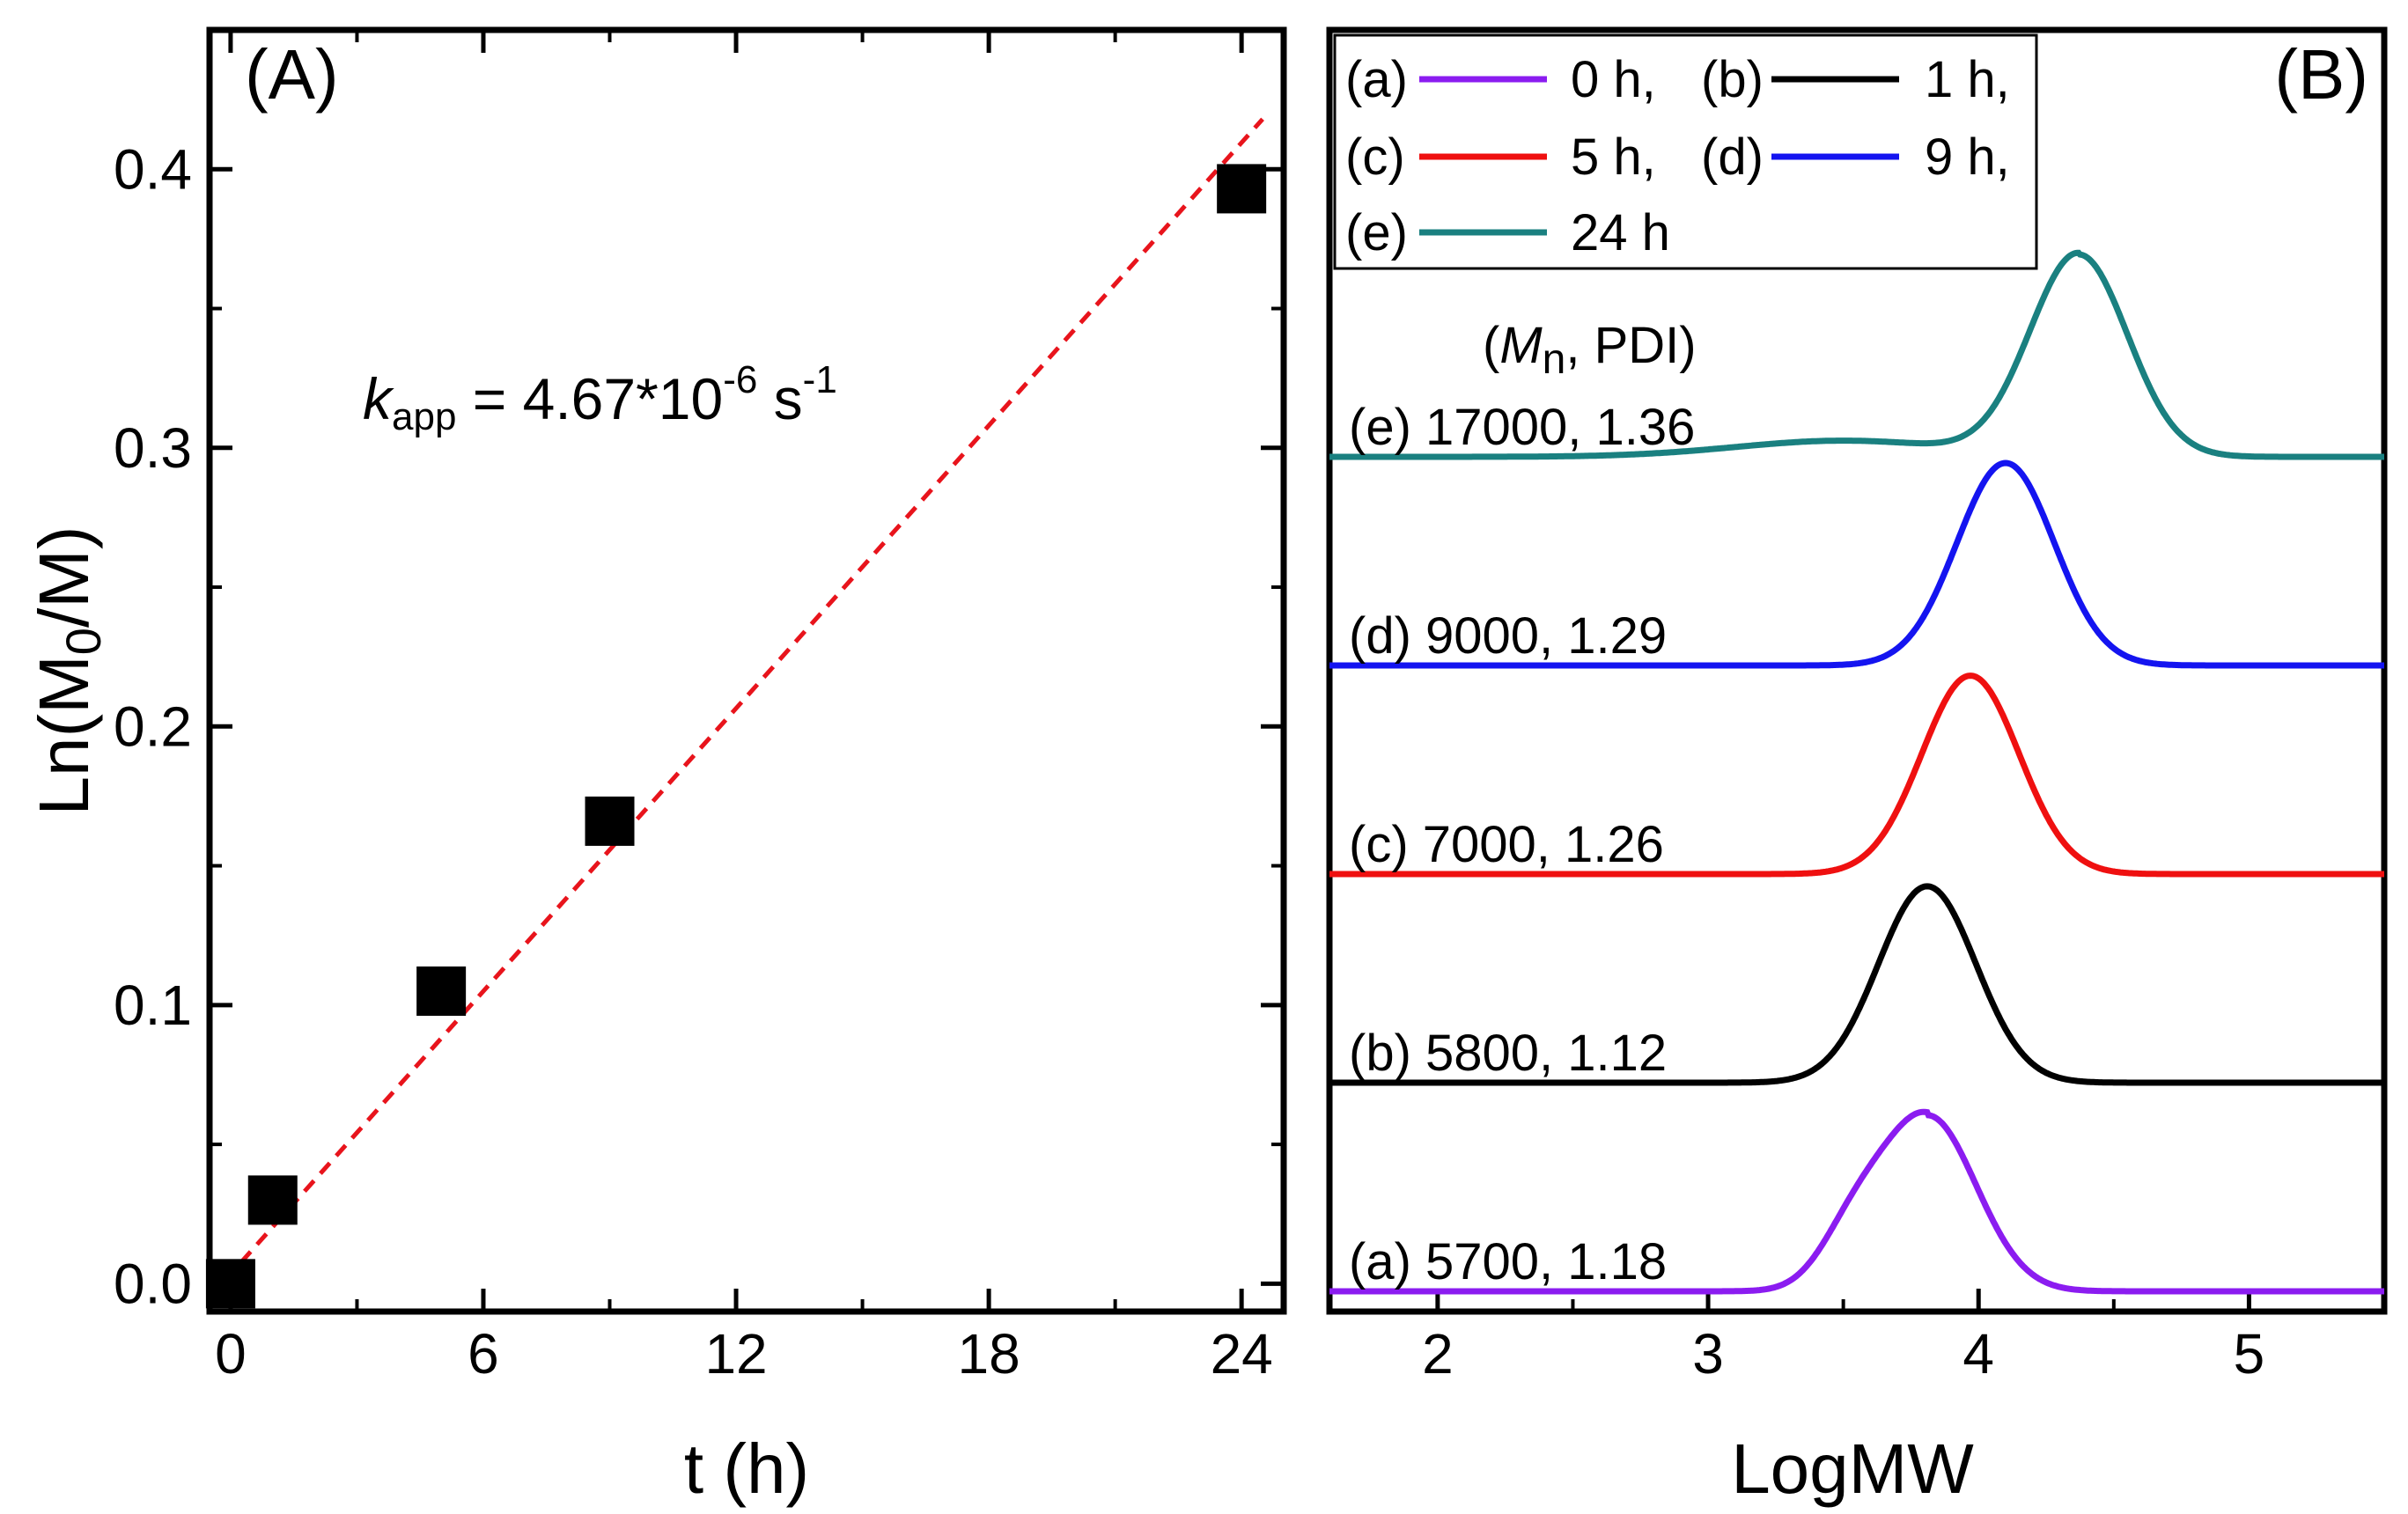  What do you see at coordinates (1522, 427) in the screenshot?
I see `trace-label-e: (e) 17000, 1.36` at bounding box center [1522, 427].